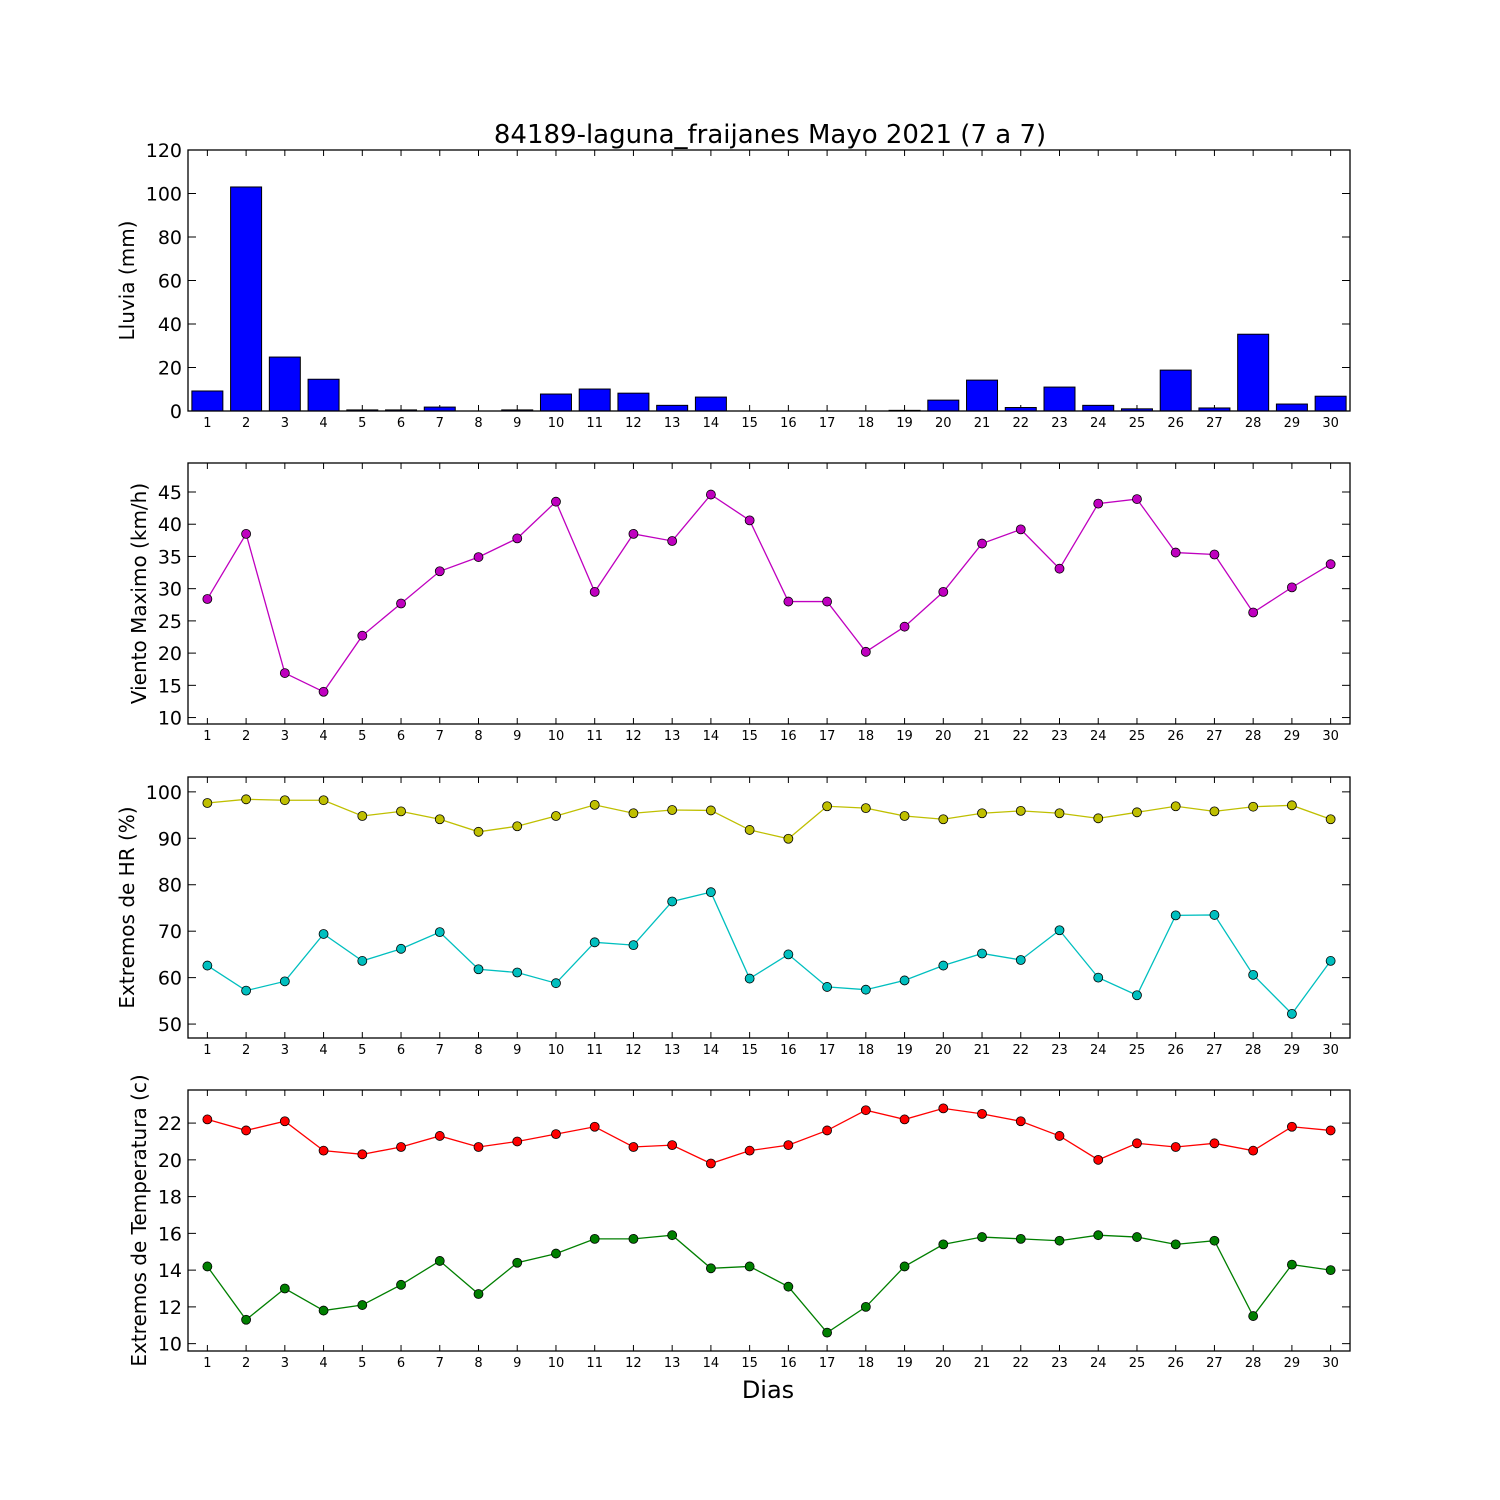 Image resolution: width=1500 pixels, height=1500 pixels. Describe the element at coordinates (207, 1363) in the screenshot. I see `x-tick-label: 1` at that location.